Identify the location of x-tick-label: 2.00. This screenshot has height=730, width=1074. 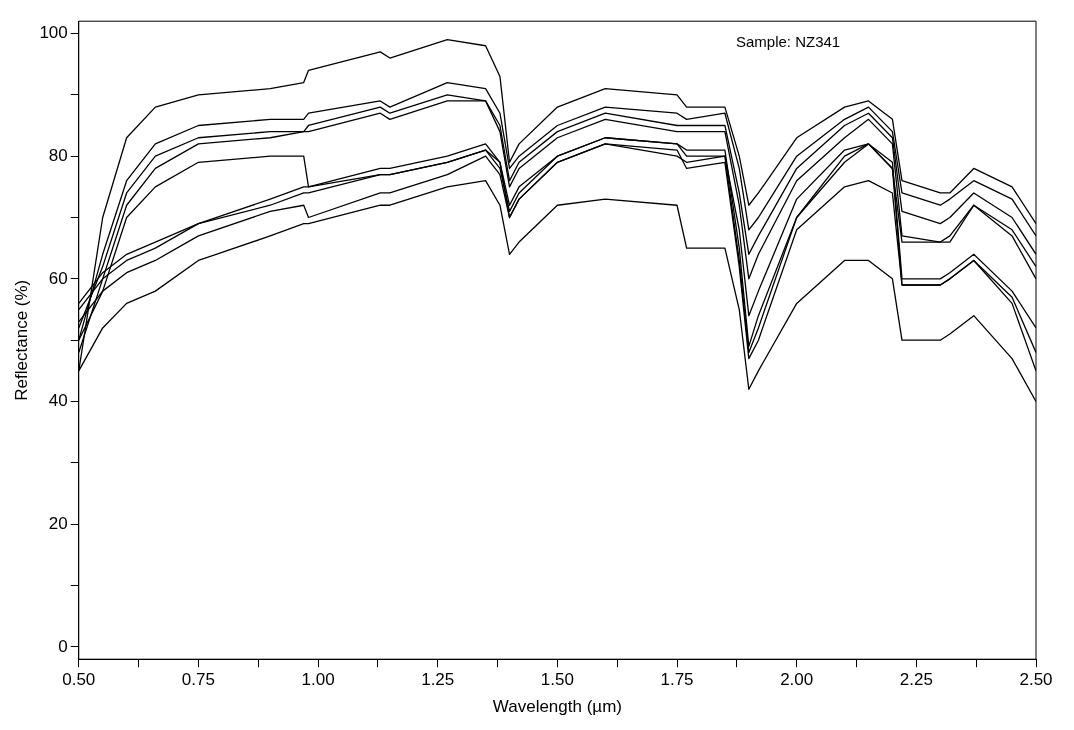
(797, 680).